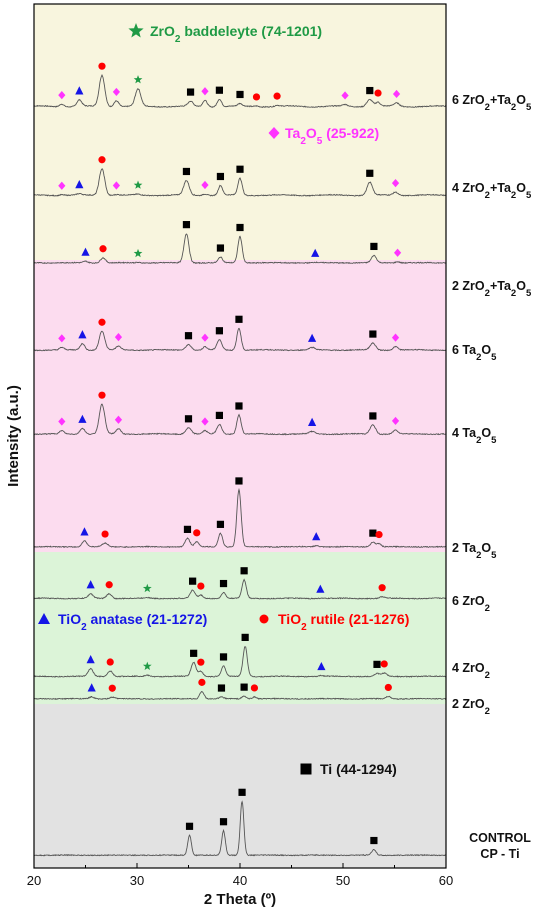 This screenshot has height=923, width=550. Describe the element at coordinates (109, 585) in the screenshot. I see `marker-6-3-circle` at that location.